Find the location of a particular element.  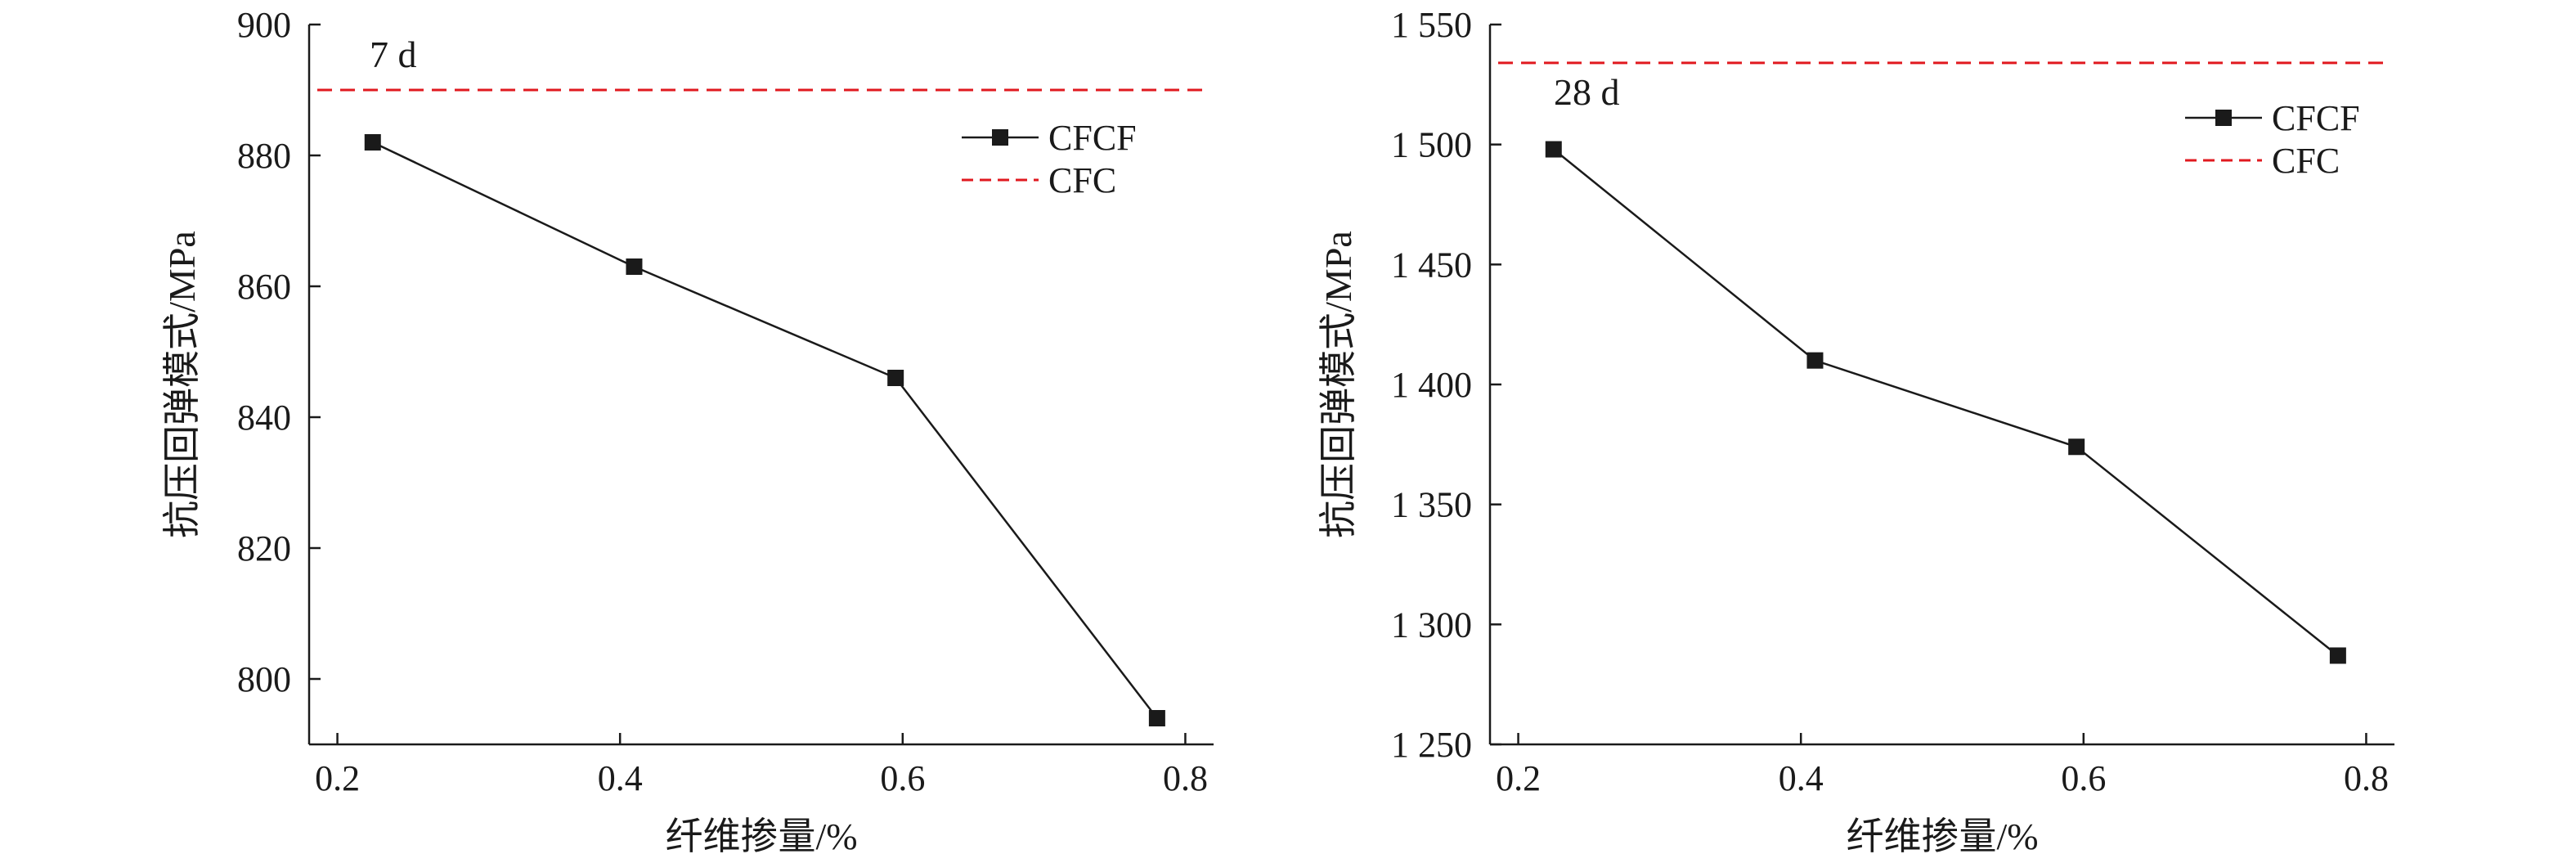

y-tick-label: 900 is located at coordinates (264, 25).